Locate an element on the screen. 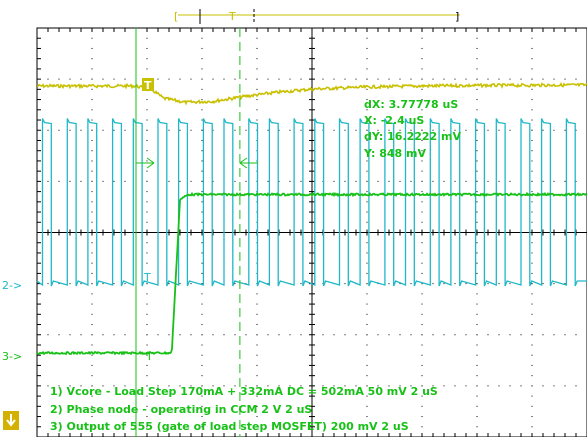 This screenshot has width=587, height=437. ch1-marker-box is located at coordinates (148, 84).